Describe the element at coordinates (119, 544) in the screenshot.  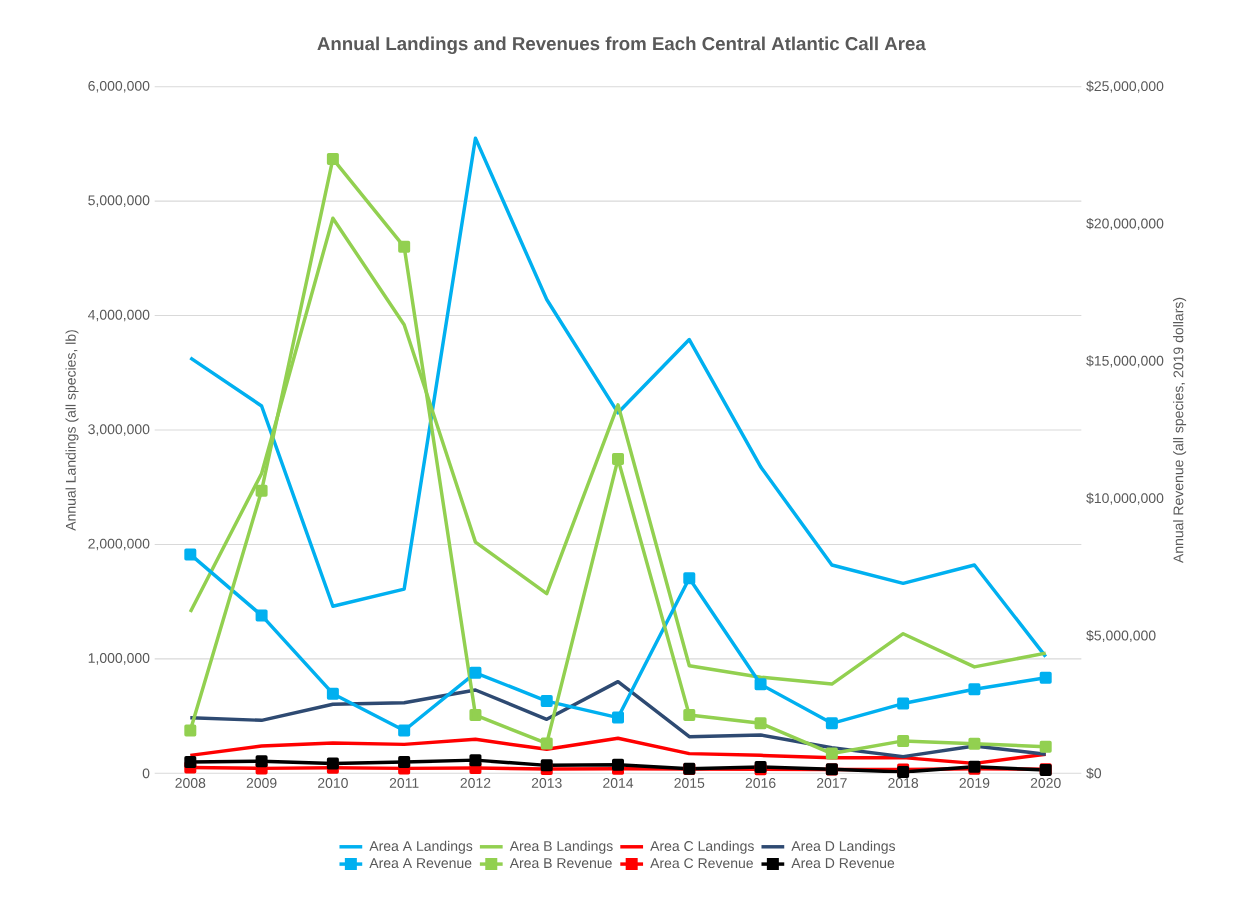
I see `y-tick-label: 2,000,000` at that location.